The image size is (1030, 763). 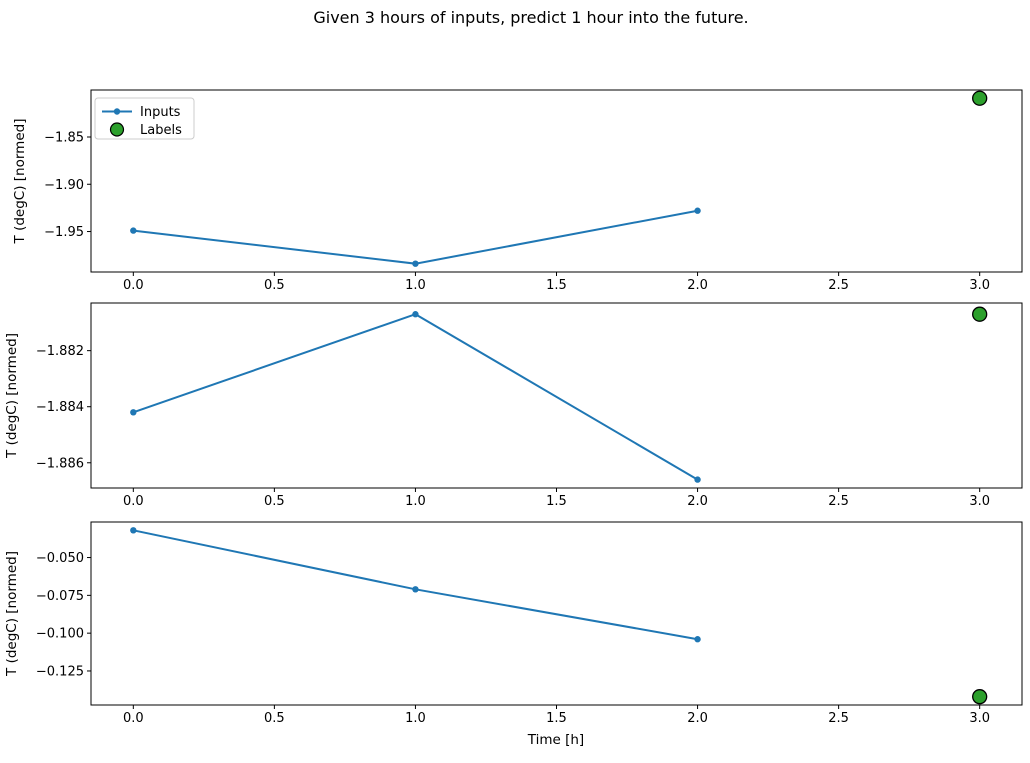 I want to click on legend-label-labels: Labels, so click(x=161, y=130).